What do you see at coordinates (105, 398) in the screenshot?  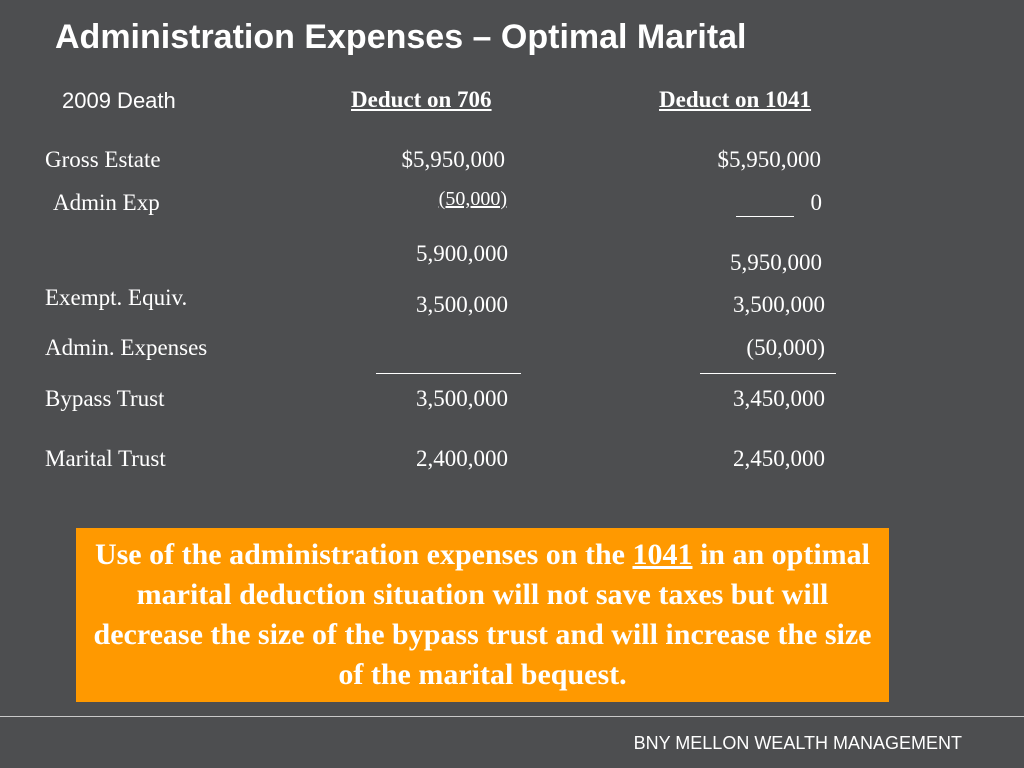 I see `row-label-bypass-trust: Bypass Trust` at bounding box center [105, 398].